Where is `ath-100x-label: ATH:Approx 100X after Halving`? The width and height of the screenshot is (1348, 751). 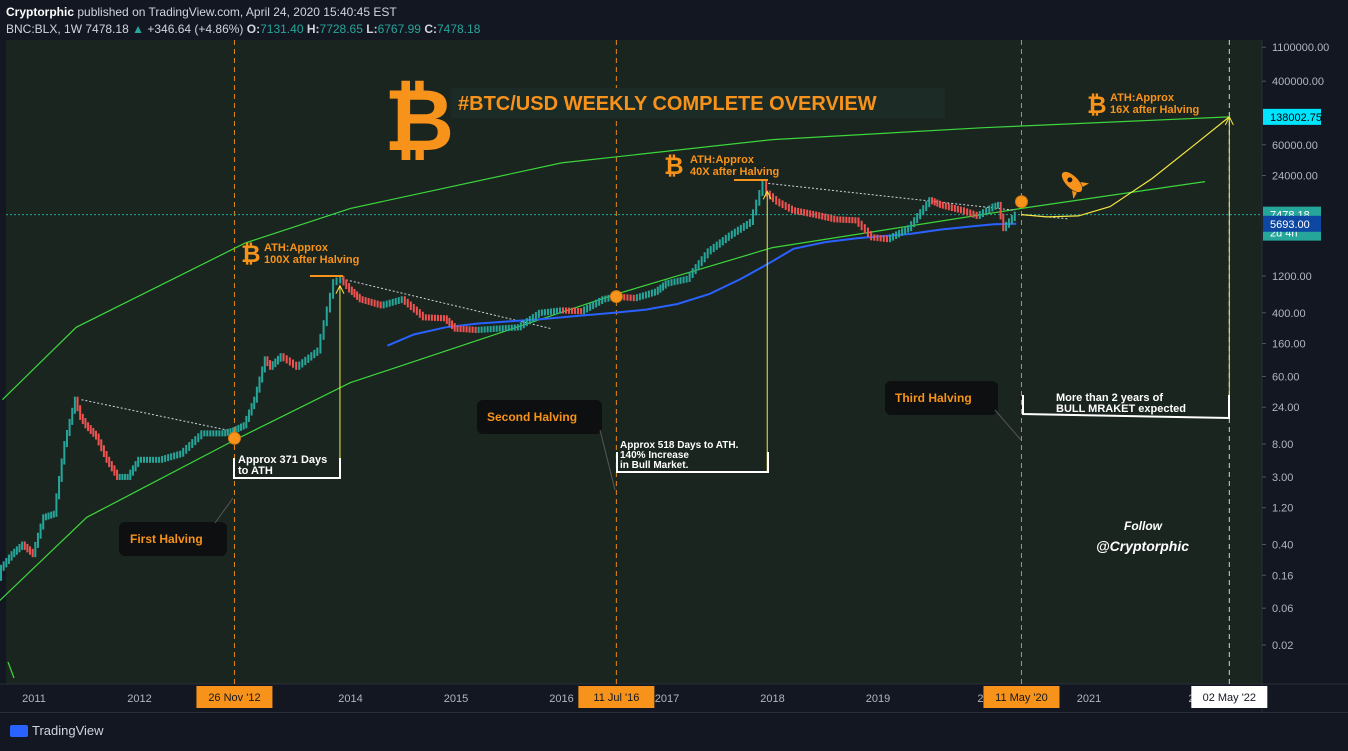
ath-100x-label: ATH:Approx 100X after Halving is located at coordinates (311, 254).